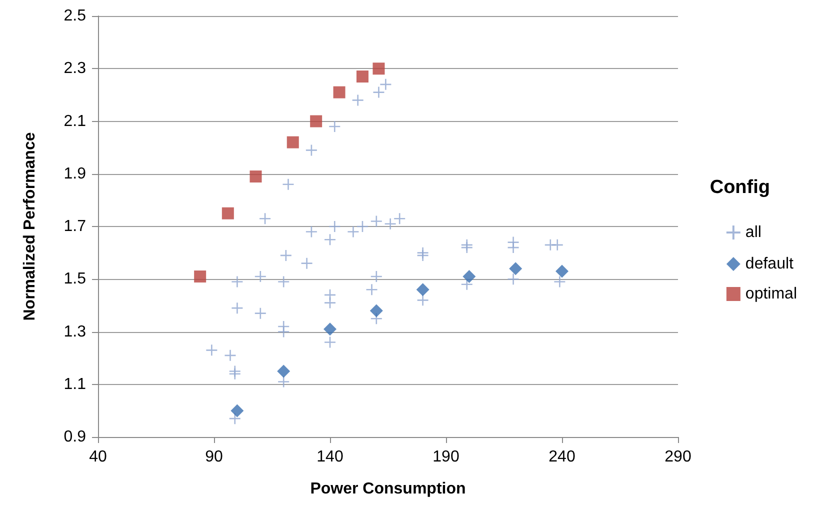 Image resolution: width=818 pixels, height=515 pixels. I want to click on x-axis-title: Power Consumption, so click(388, 489).